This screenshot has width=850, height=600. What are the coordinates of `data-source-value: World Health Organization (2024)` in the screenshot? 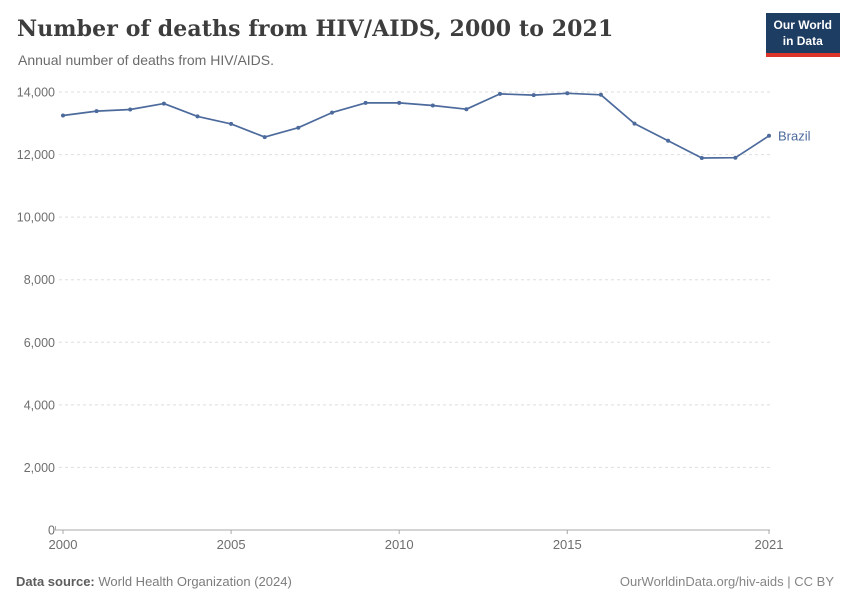 It's located at (193, 581).